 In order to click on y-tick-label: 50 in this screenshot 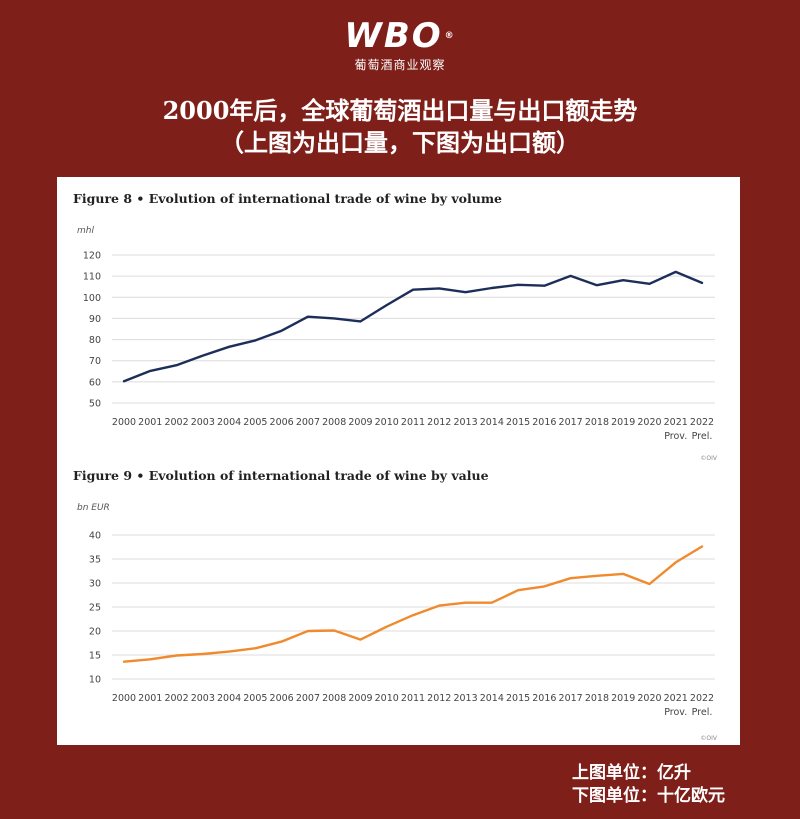, I will do `click(95, 404)`.